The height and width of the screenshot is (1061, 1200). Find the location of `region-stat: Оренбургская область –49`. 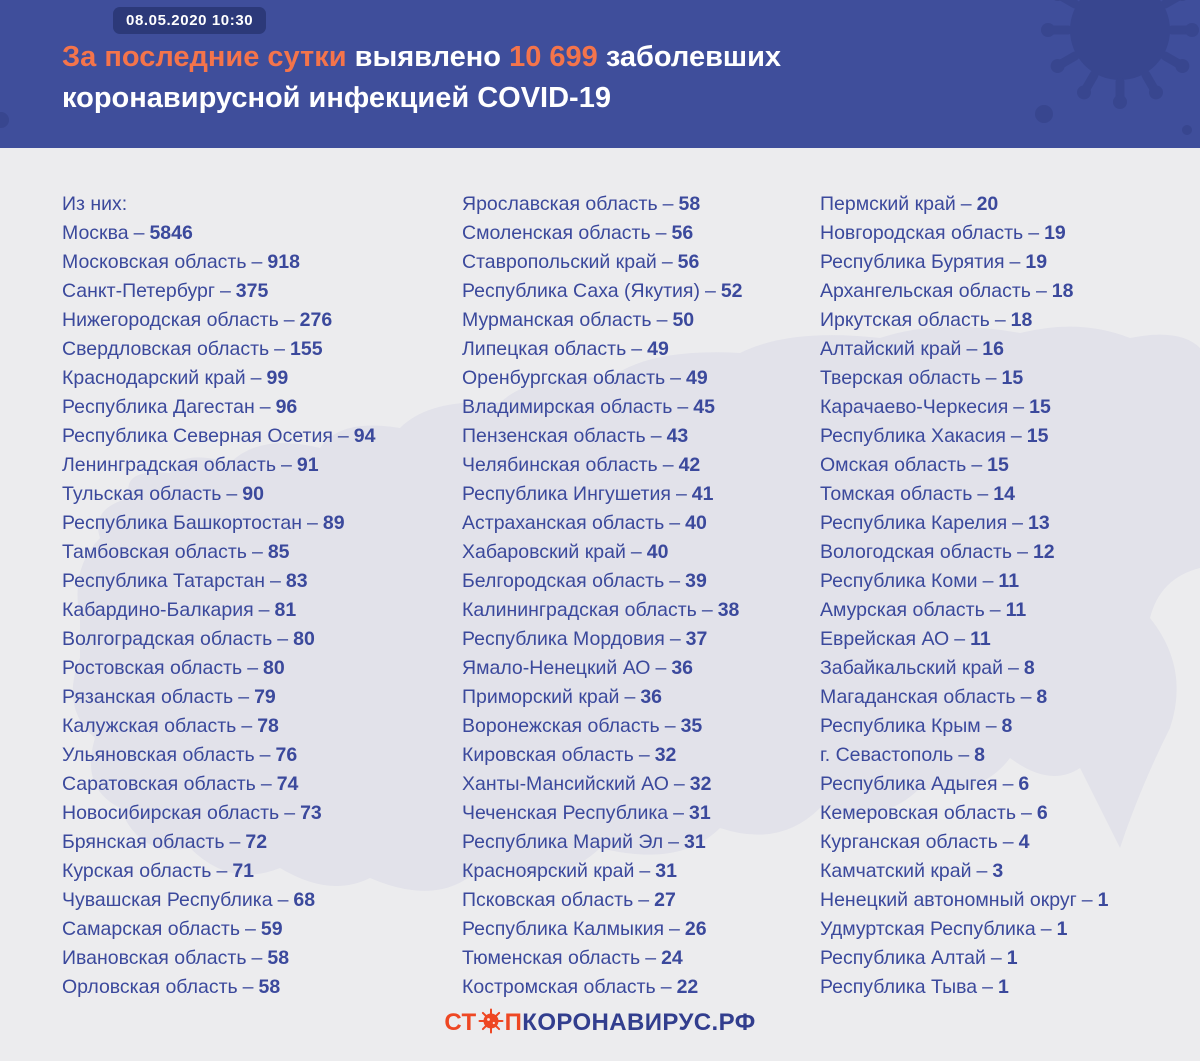

region-stat: Оренбургская область –49 is located at coordinates (602, 378).